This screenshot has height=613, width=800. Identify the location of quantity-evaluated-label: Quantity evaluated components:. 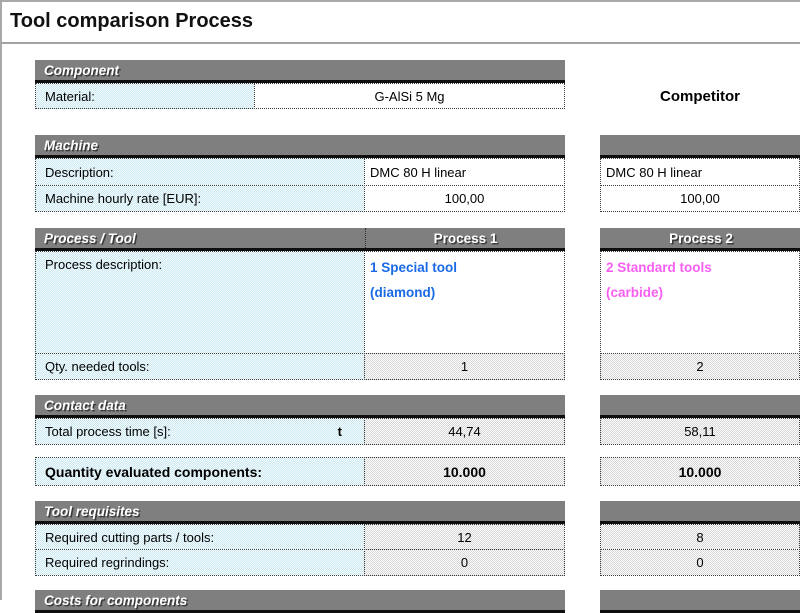
(200, 471).